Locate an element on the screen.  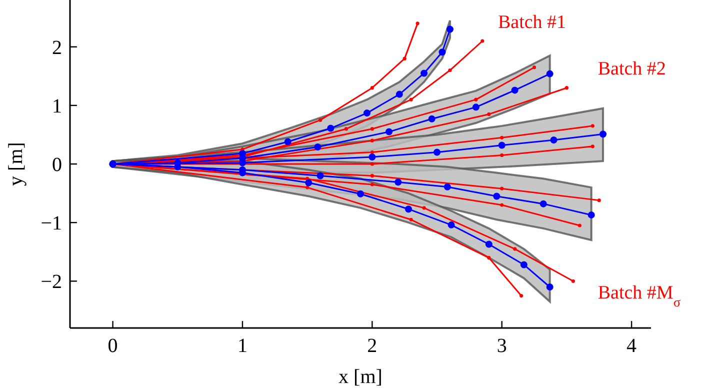
y-tick-label: 2 is located at coordinates (57, 47).